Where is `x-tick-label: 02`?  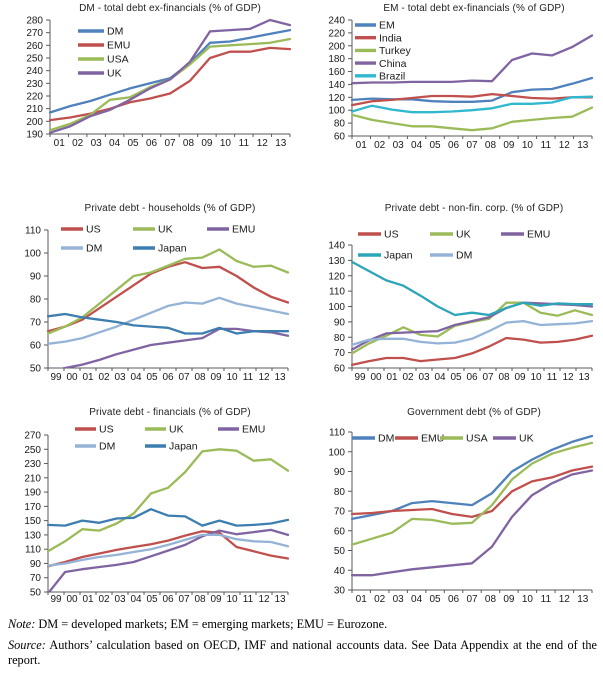
x-tick-label: 02 is located at coordinates (104, 599).